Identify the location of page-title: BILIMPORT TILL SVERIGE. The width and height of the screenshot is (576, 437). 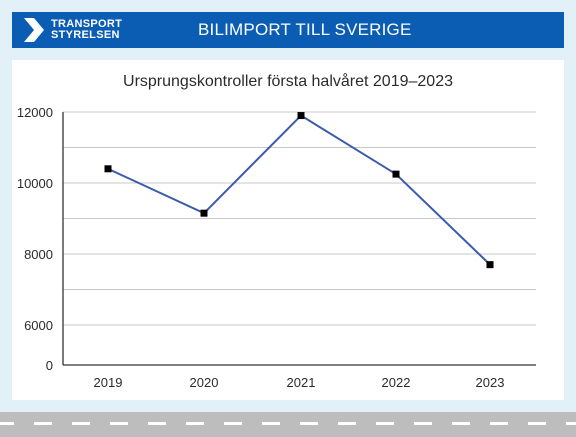
(305, 29).